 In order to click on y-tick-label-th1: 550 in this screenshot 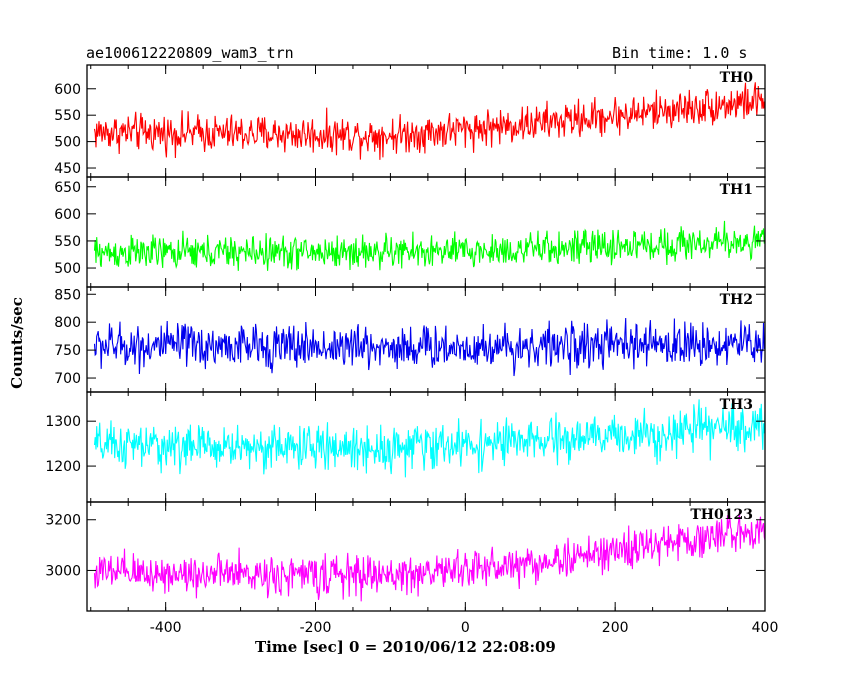, I will do `click(67, 242)`.